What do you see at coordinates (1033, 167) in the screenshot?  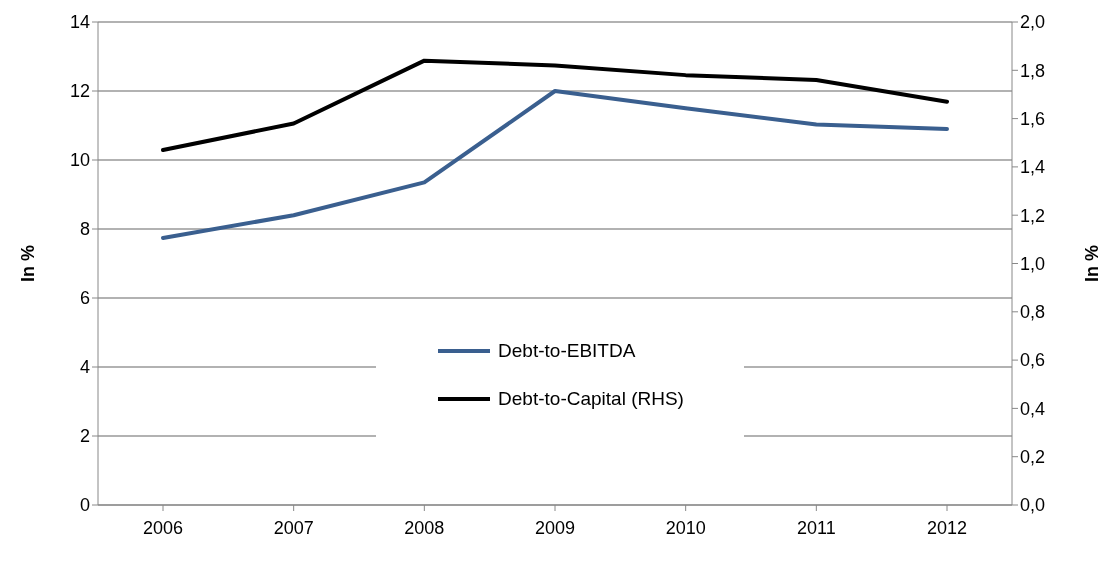 I see `y2-tick-label: 1,4` at bounding box center [1033, 167].